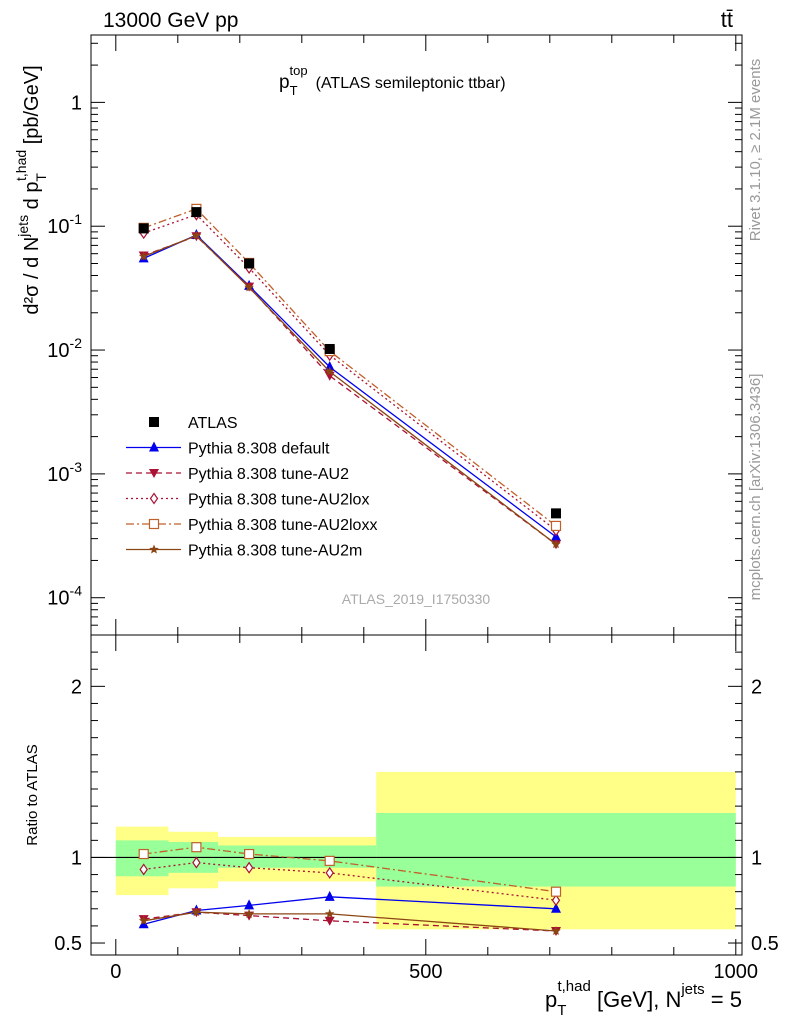 This screenshot has height=1024, width=786. What do you see at coordinates (756, 858) in the screenshot?
I see `ratio-y-tick-label-right: 1` at bounding box center [756, 858].